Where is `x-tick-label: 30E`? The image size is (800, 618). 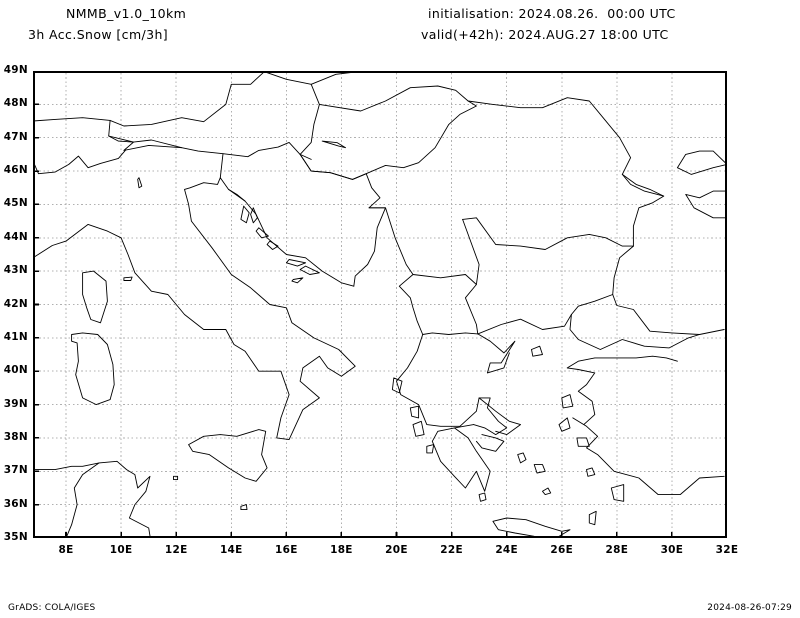 x-tick-label: 30E is located at coordinates (672, 550).